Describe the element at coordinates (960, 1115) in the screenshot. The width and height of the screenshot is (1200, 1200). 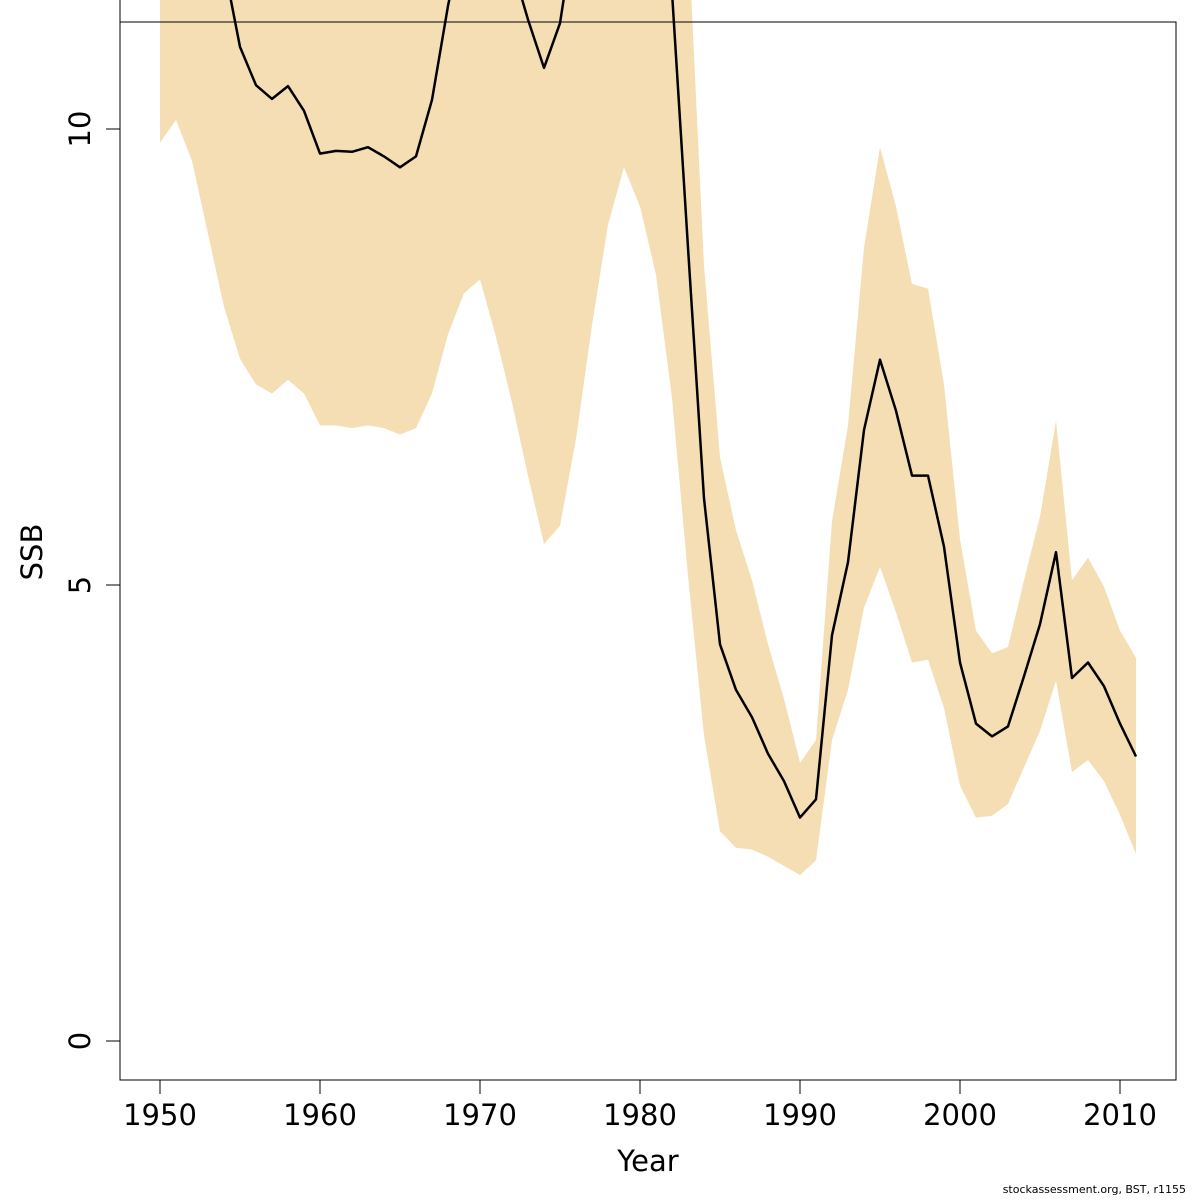
I see `x-tick-label: 2000` at that location.